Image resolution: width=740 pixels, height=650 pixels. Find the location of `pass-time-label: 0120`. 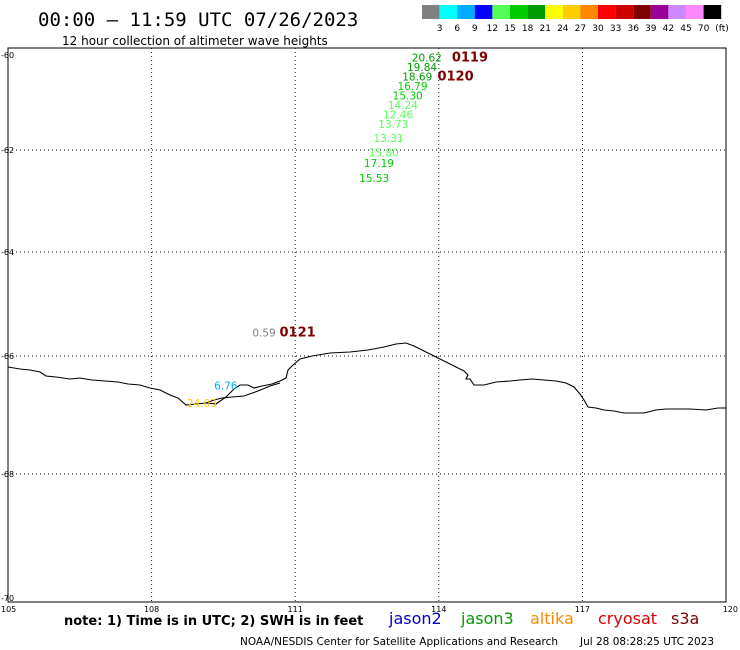

pass-time-label: 0120 is located at coordinates (455, 76).